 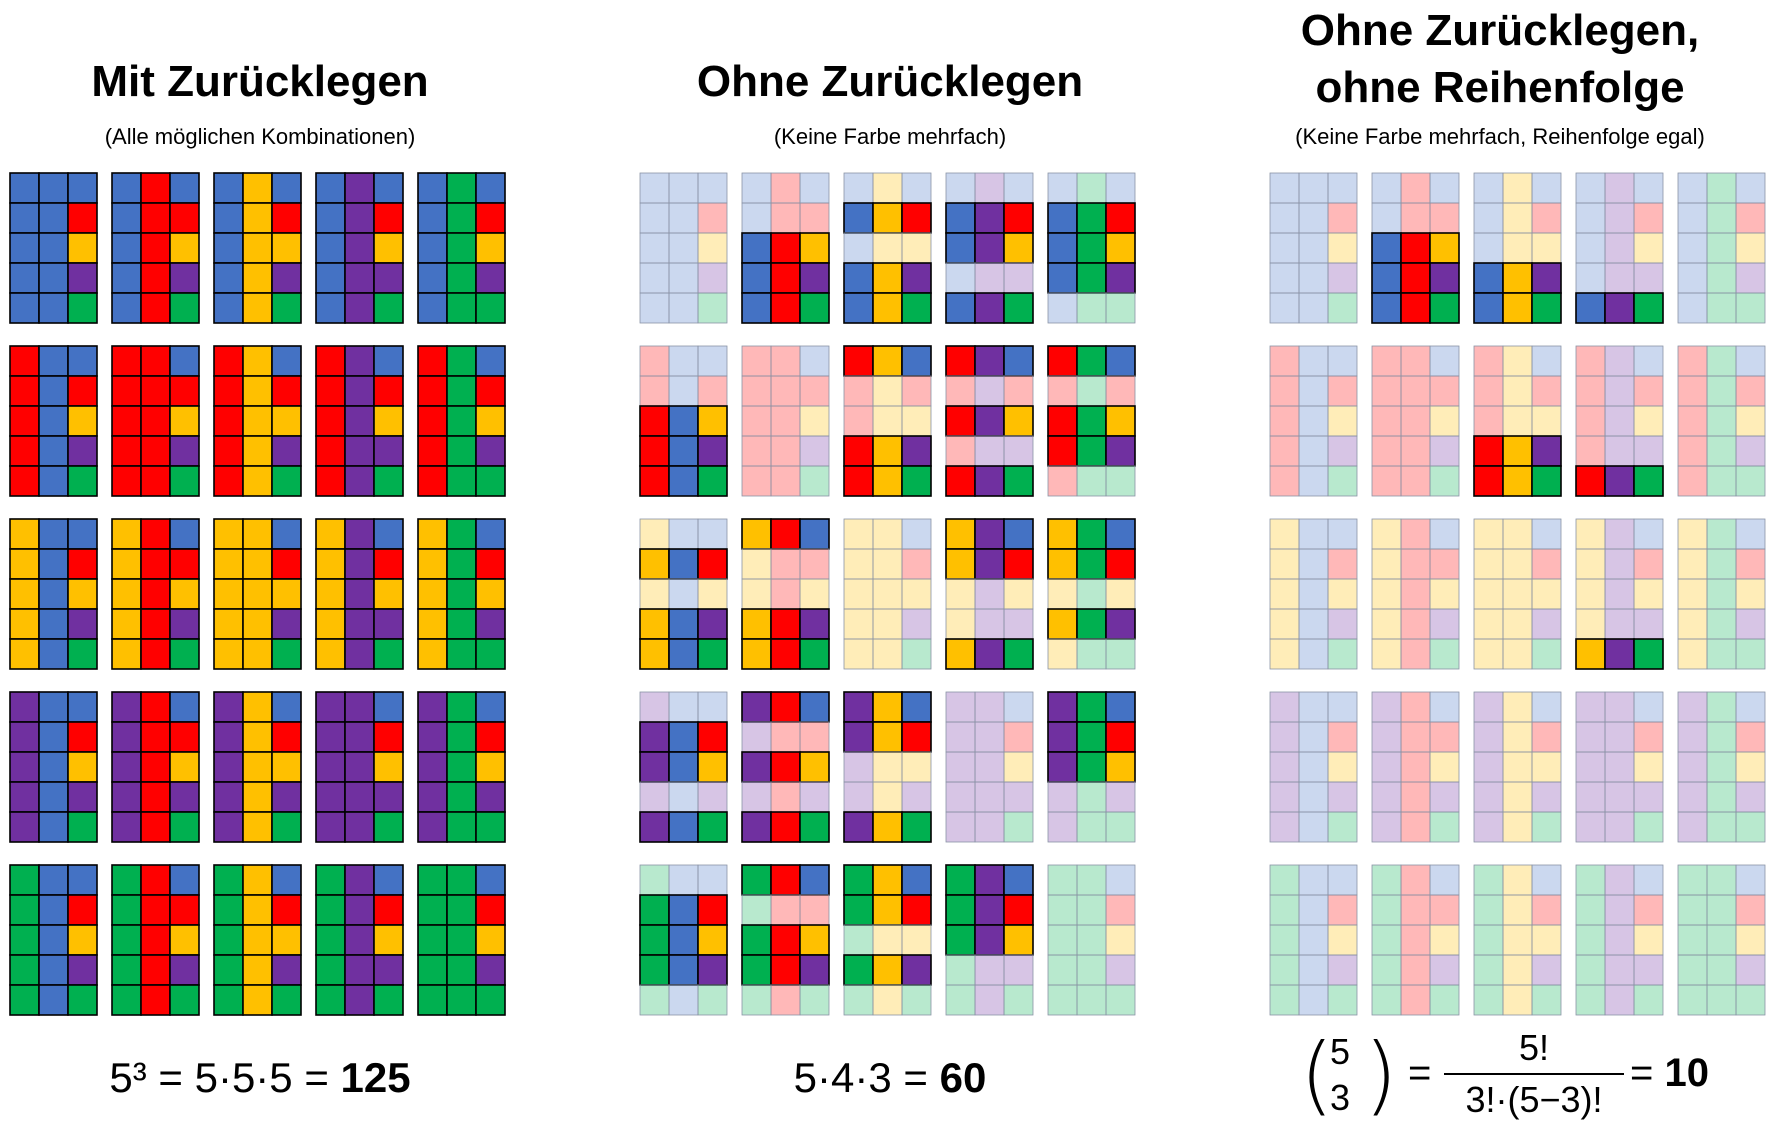 I want to click on binom-right-paren: ), so click(x=1381, y=1075).